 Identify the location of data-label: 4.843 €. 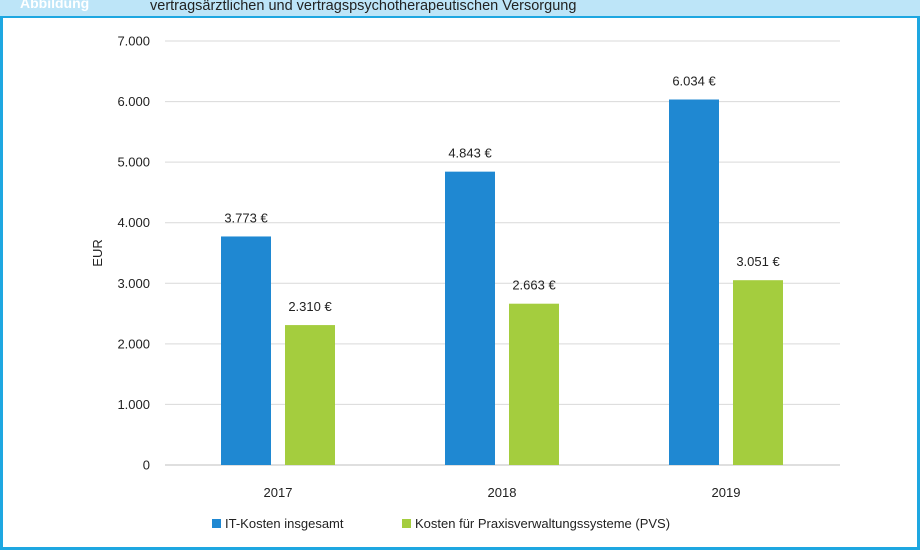
(470, 153).